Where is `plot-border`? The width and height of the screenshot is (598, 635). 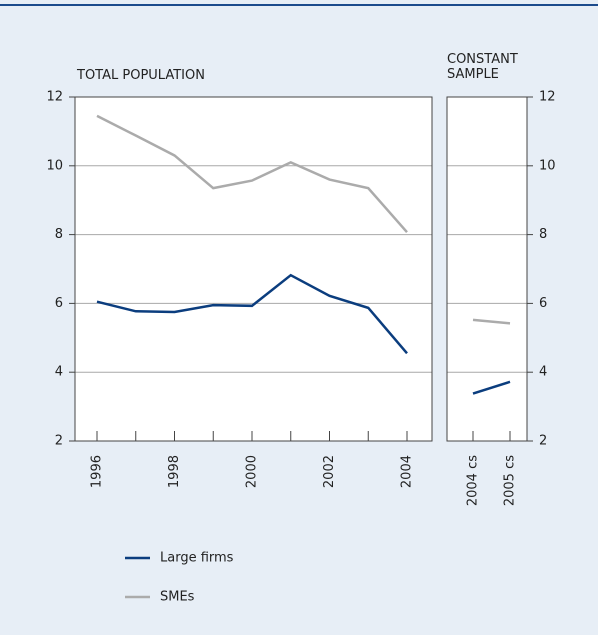
plot-border is located at coordinates (487, 269).